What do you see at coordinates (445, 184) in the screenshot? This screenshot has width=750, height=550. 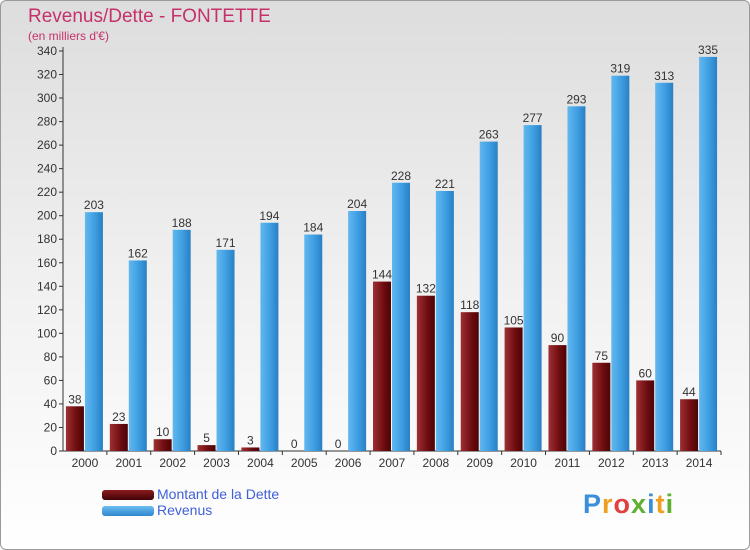 I see `data-label-revenus: 221` at bounding box center [445, 184].